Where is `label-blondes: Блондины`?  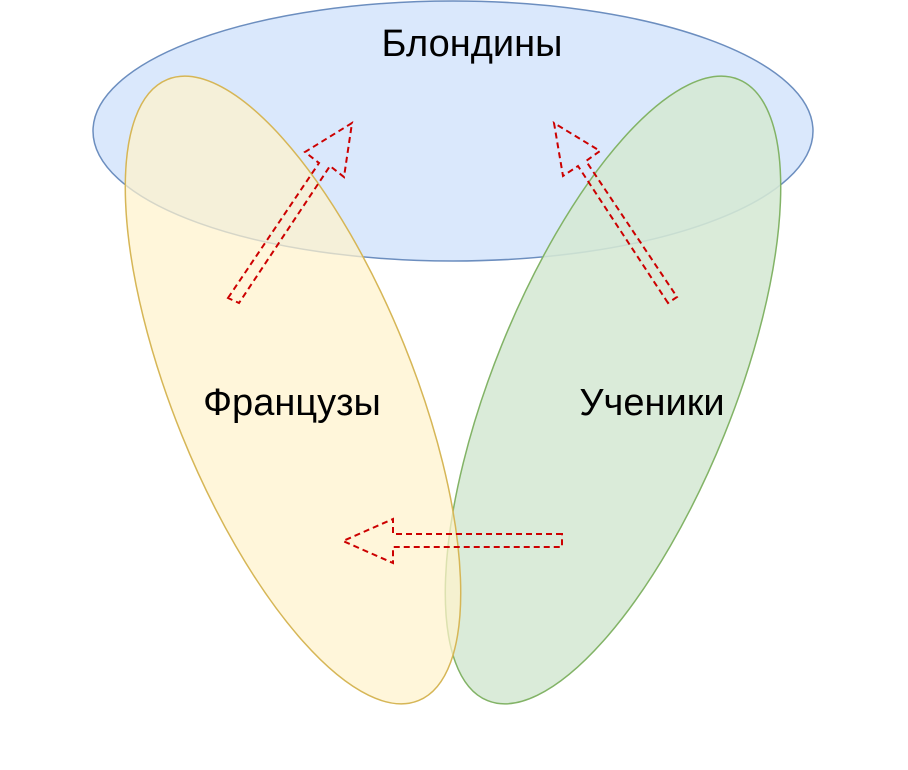 label-blondes: Блондины is located at coordinates (472, 44).